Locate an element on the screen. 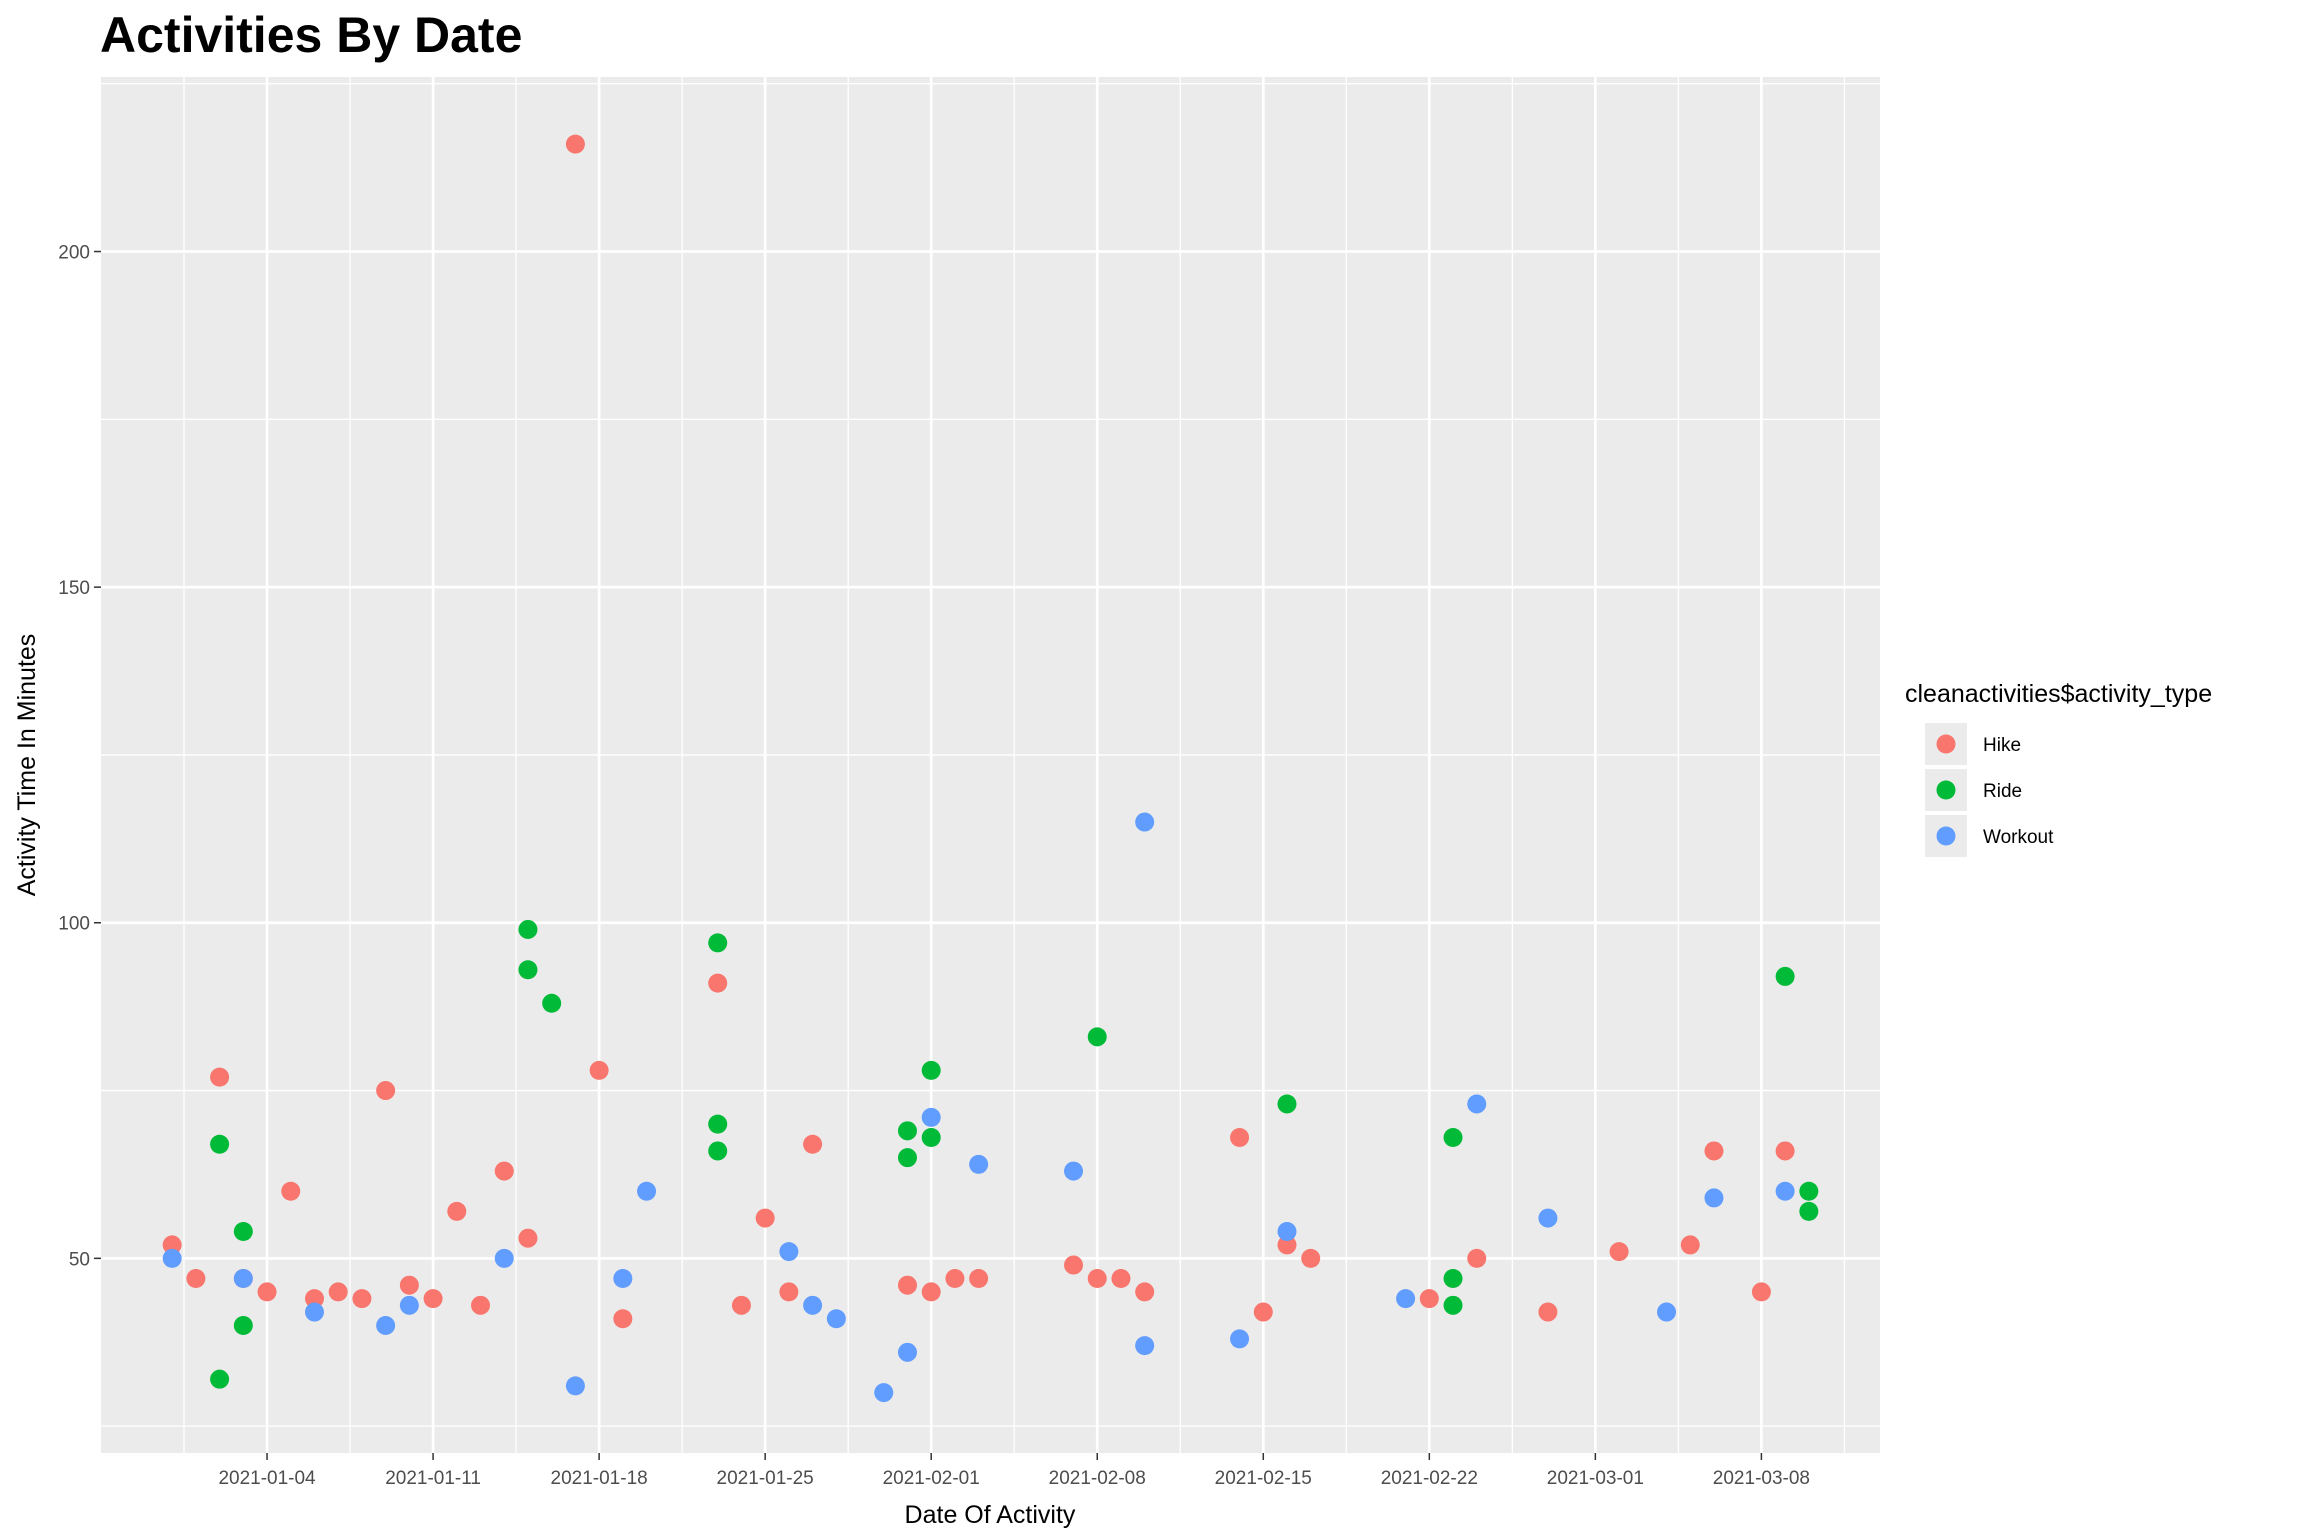 The height and width of the screenshot is (1536, 2304). x-tick-label: 2021-02-01 is located at coordinates (931, 1478).